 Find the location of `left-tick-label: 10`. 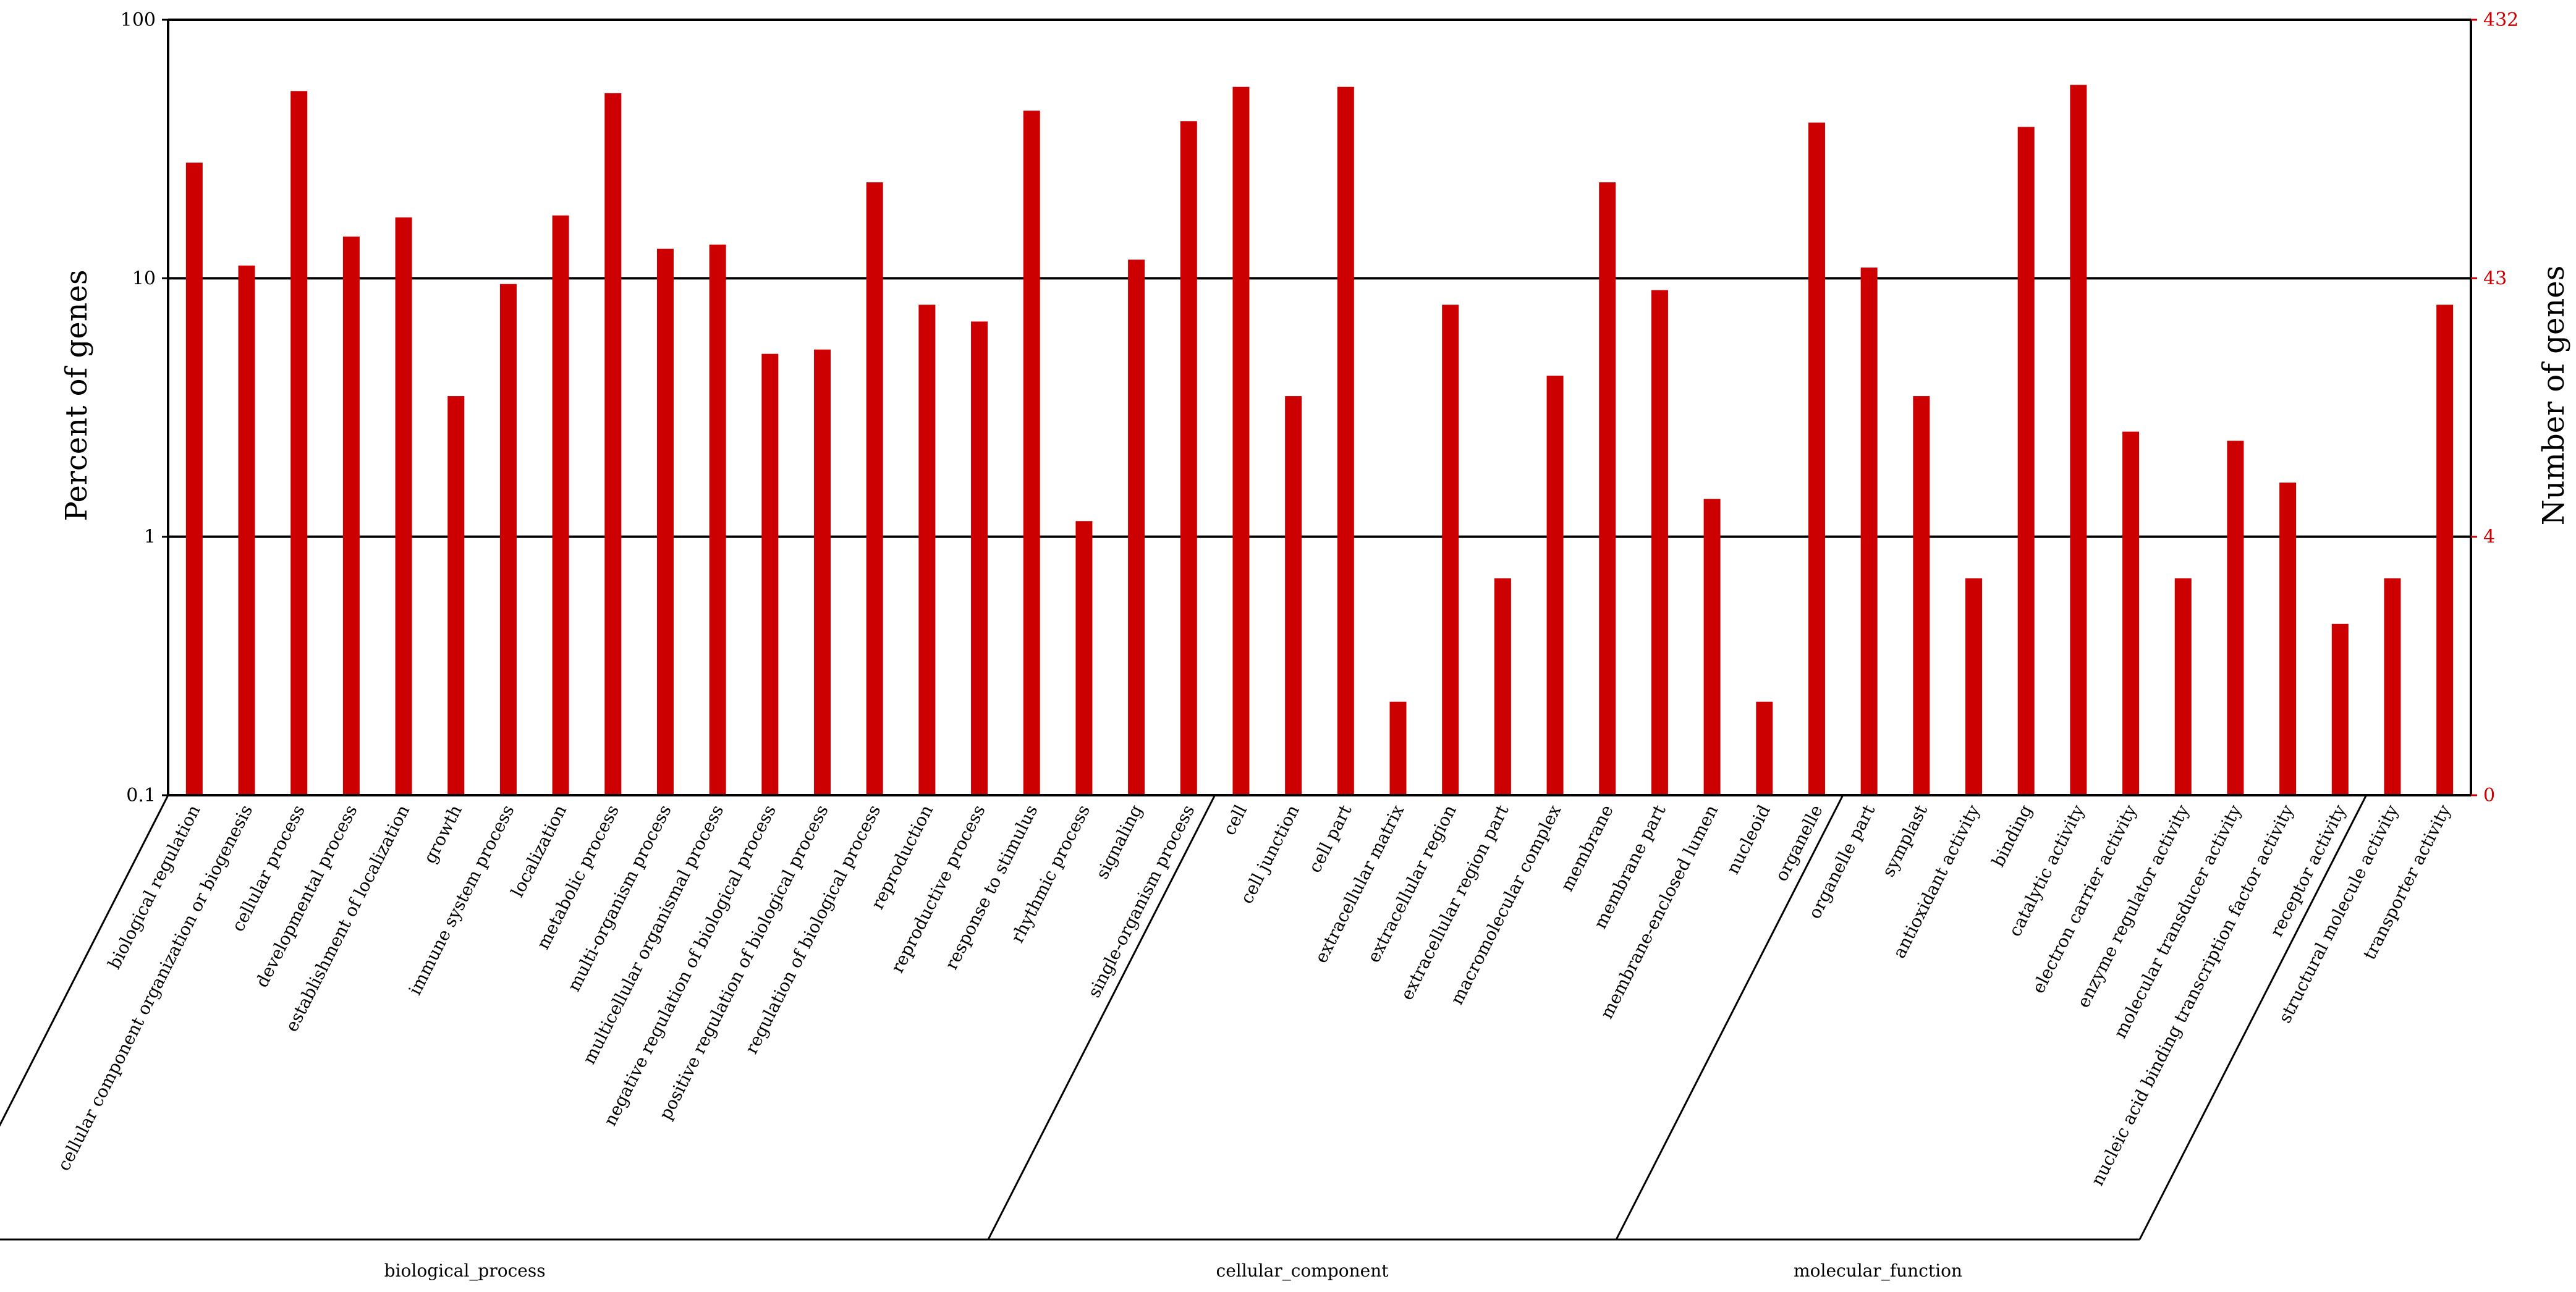

left-tick-label: 10 is located at coordinates (144, 278).